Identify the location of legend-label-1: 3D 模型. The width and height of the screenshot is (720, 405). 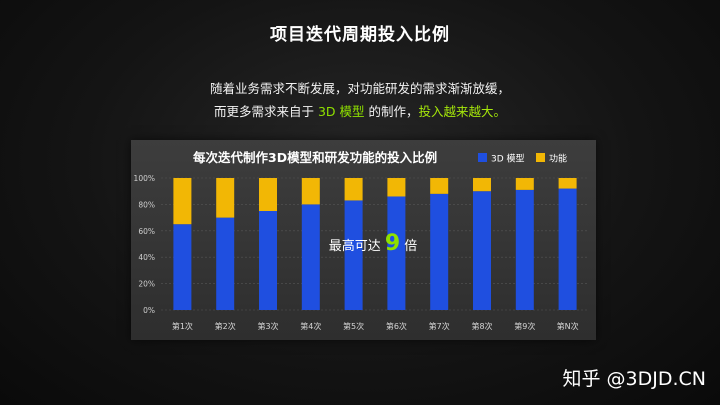
(508, 159).